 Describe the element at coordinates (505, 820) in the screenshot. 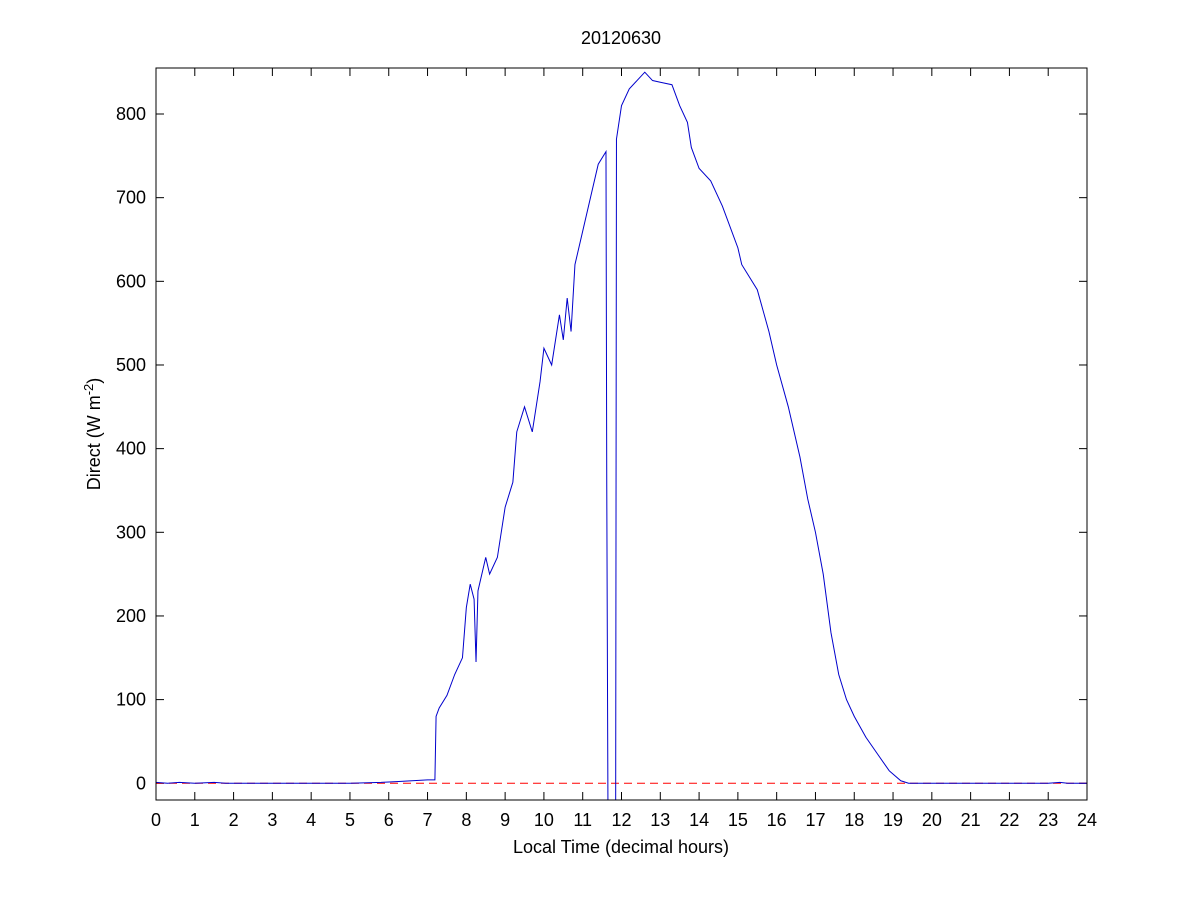

I see `x-tick-label: 9` at that location.